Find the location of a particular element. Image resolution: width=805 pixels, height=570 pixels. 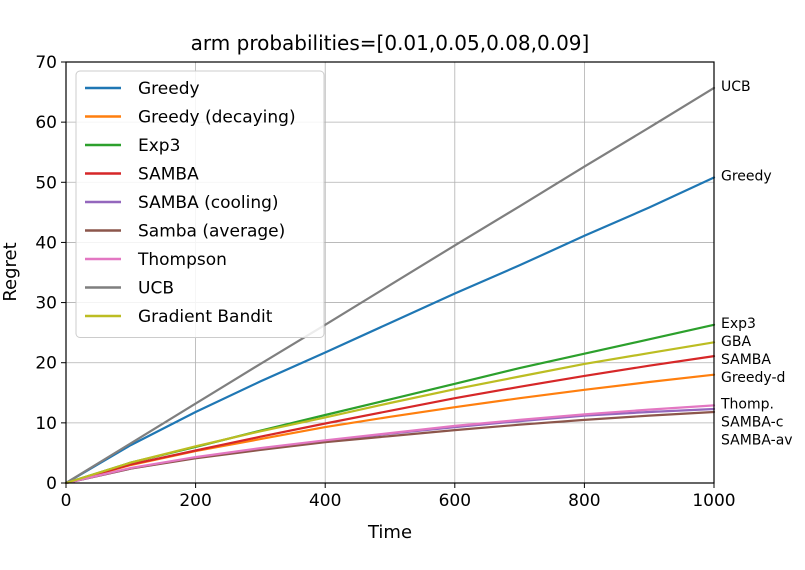

x-tick-label: 600 is located at coordinates (455, 501).